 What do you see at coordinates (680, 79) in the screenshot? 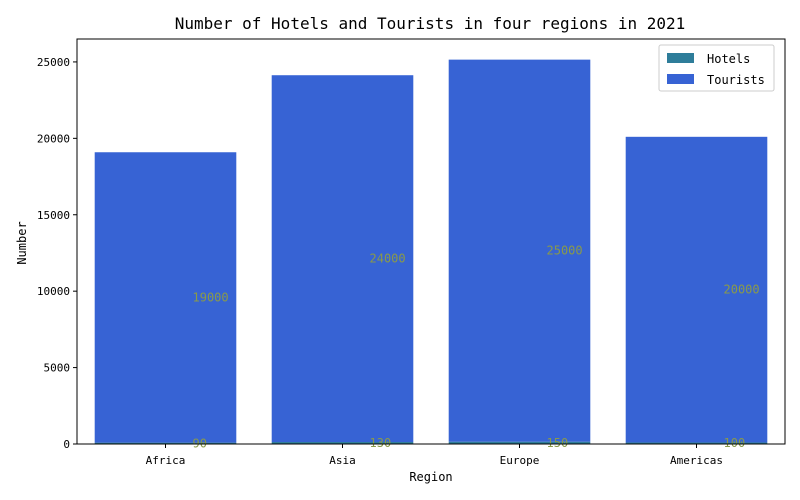
I see `legend-swatch-tourists` at bounding box center [680, 79].